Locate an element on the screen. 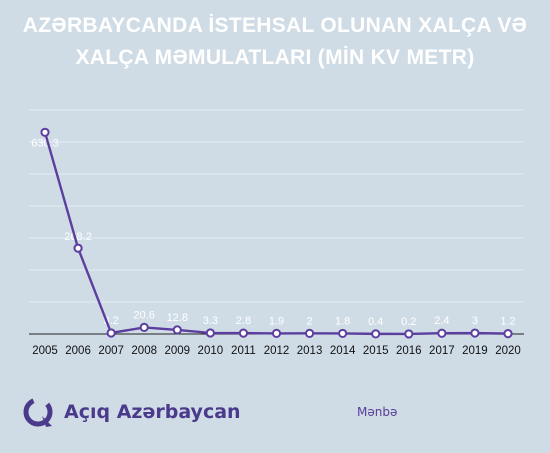  x-tick-label: 2016 is located at coordinates (409, 351).